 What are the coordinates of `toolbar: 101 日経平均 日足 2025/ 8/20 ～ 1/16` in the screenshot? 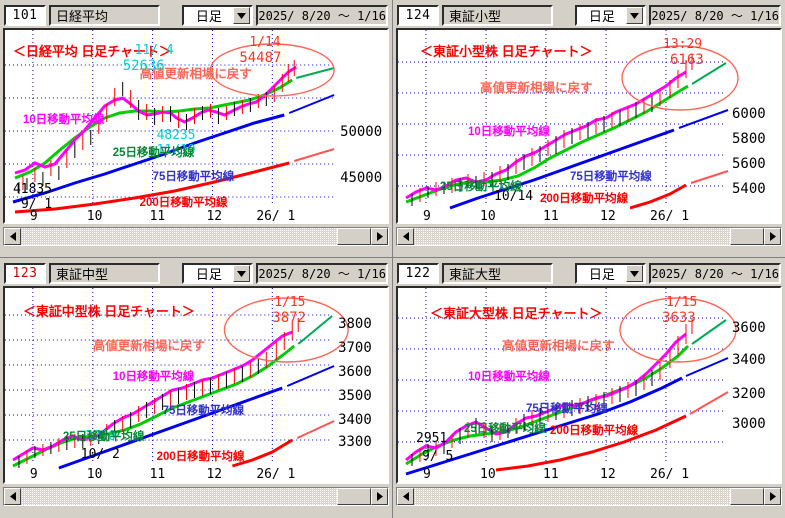 It's located at (196, 14).